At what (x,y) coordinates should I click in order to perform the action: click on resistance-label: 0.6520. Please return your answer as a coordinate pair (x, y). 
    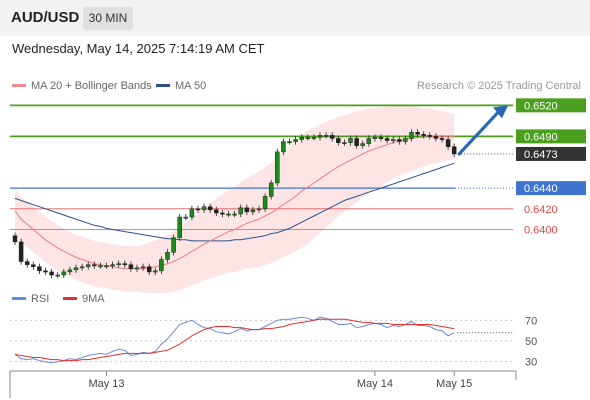
    Looking at the image, I should click on (541, 106).